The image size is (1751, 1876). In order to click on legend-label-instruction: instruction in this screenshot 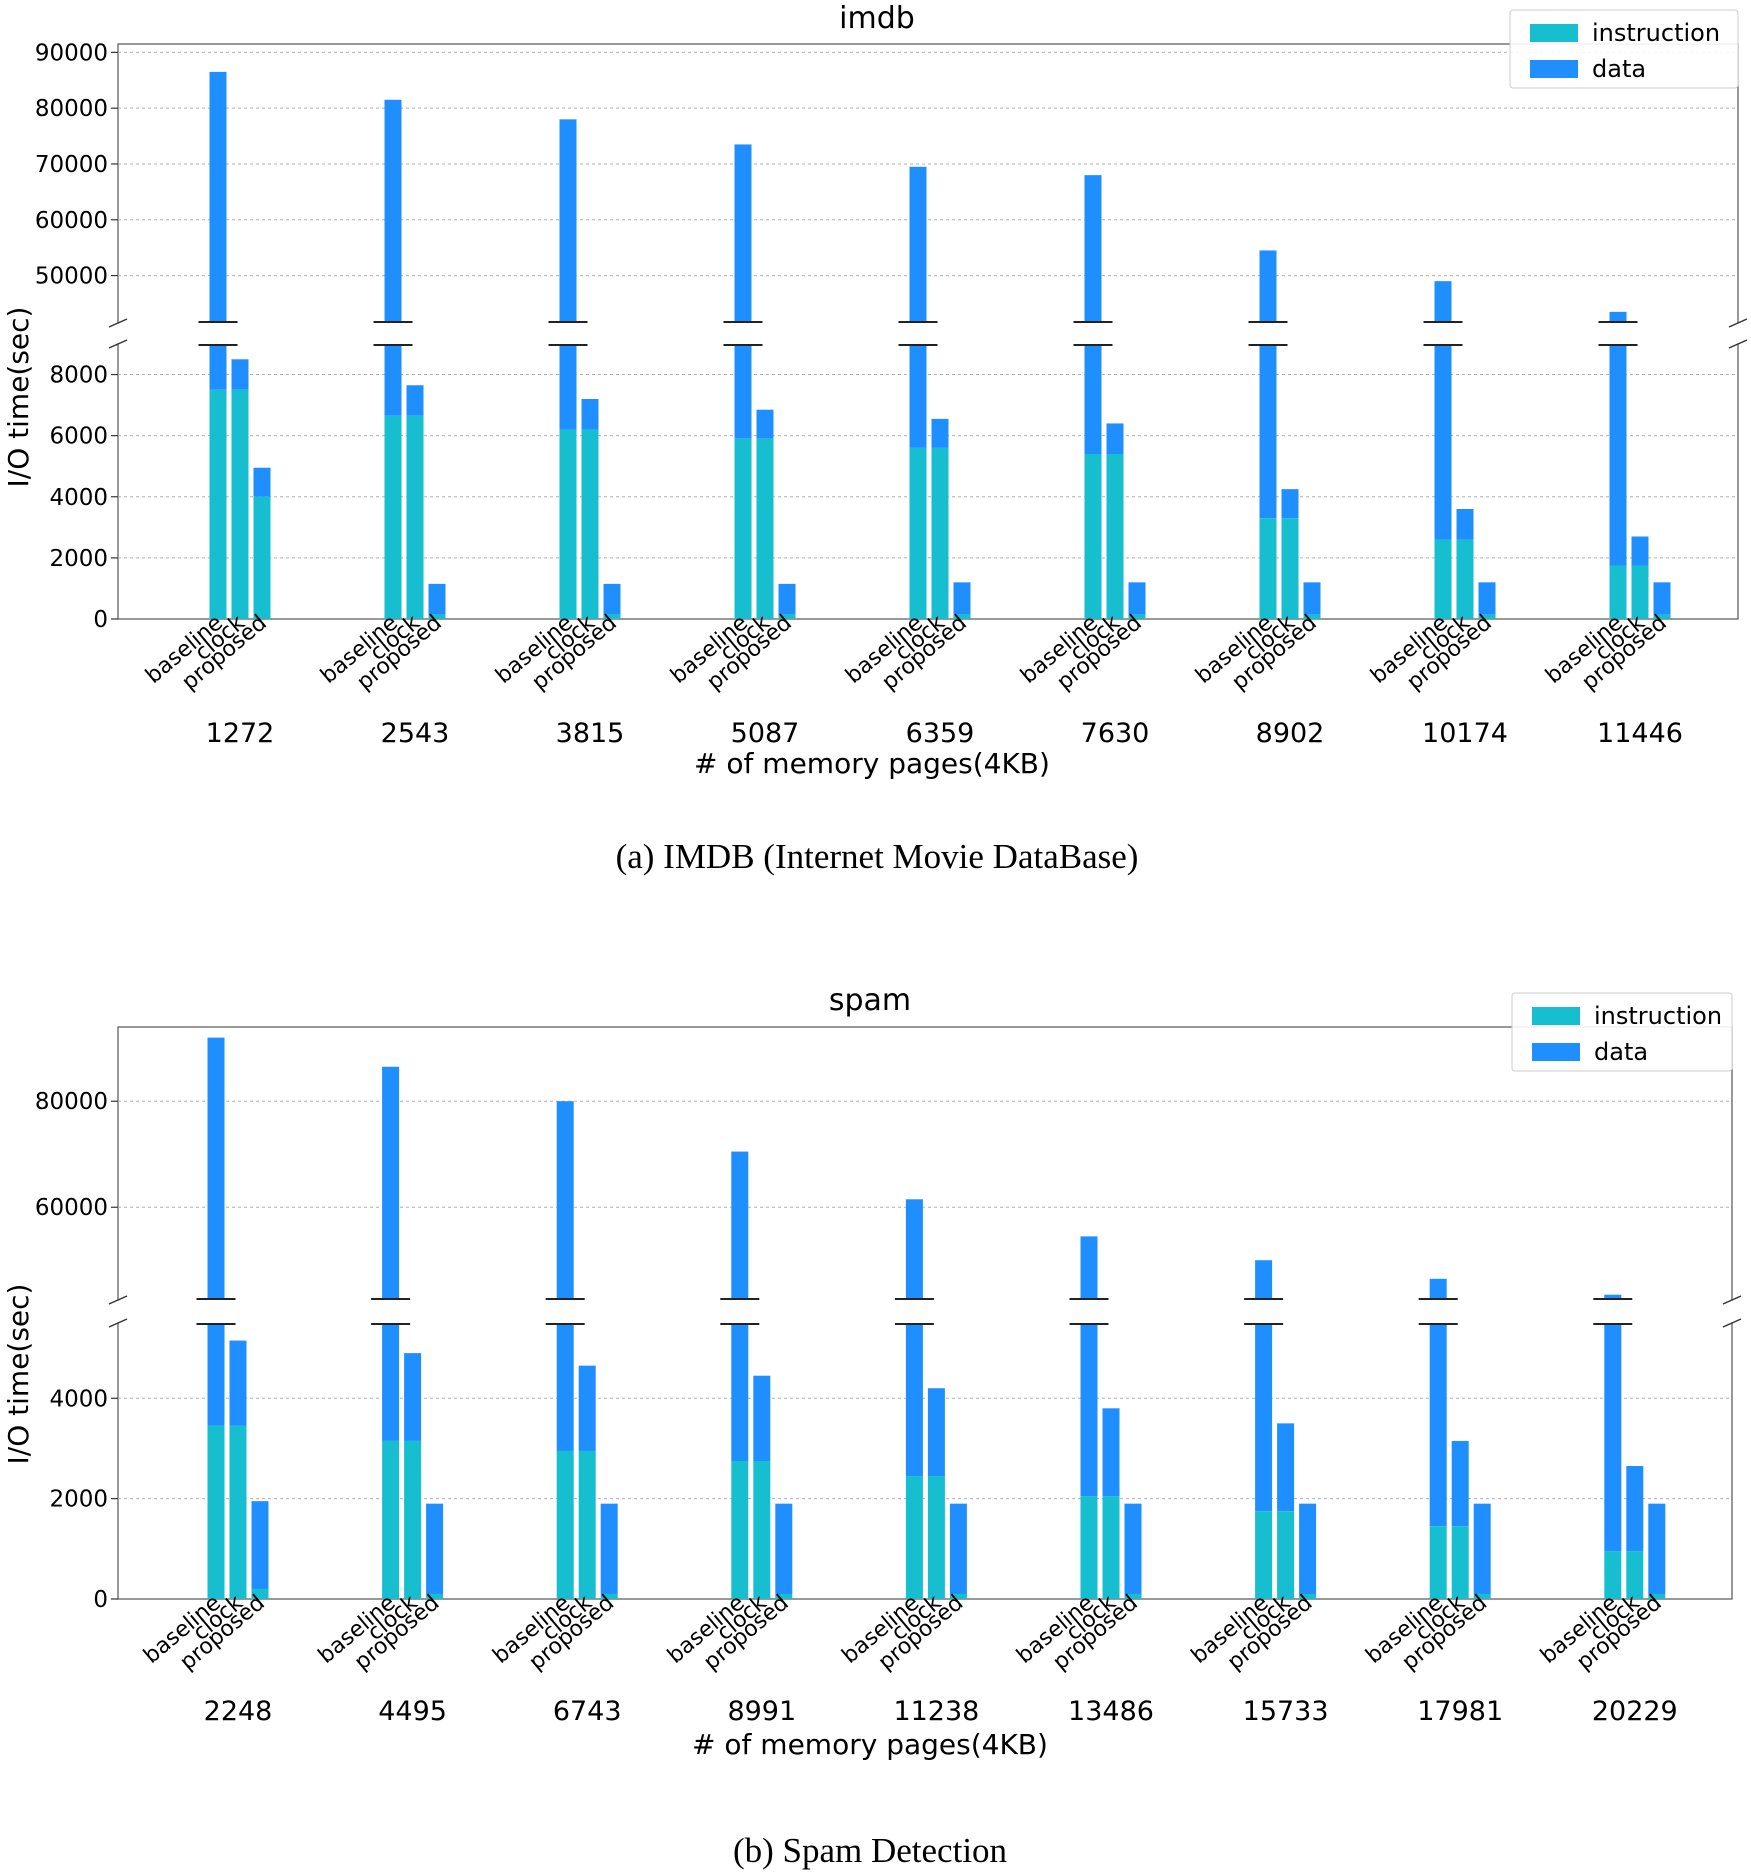, I will do `click(1658, 1016)`.